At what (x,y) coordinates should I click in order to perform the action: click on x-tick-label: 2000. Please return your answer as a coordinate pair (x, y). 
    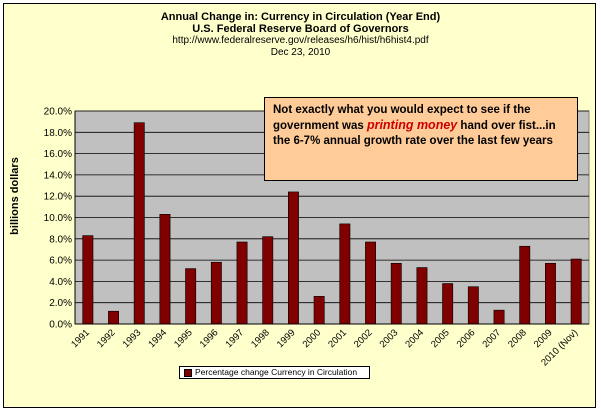
    Looking at the image, I should click on (312, 338).